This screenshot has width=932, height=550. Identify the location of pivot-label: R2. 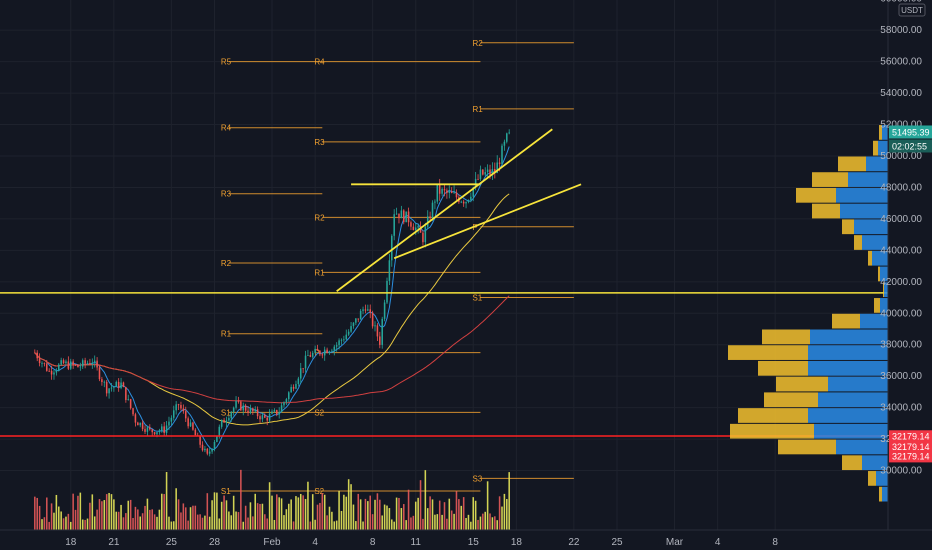
(319, 217).